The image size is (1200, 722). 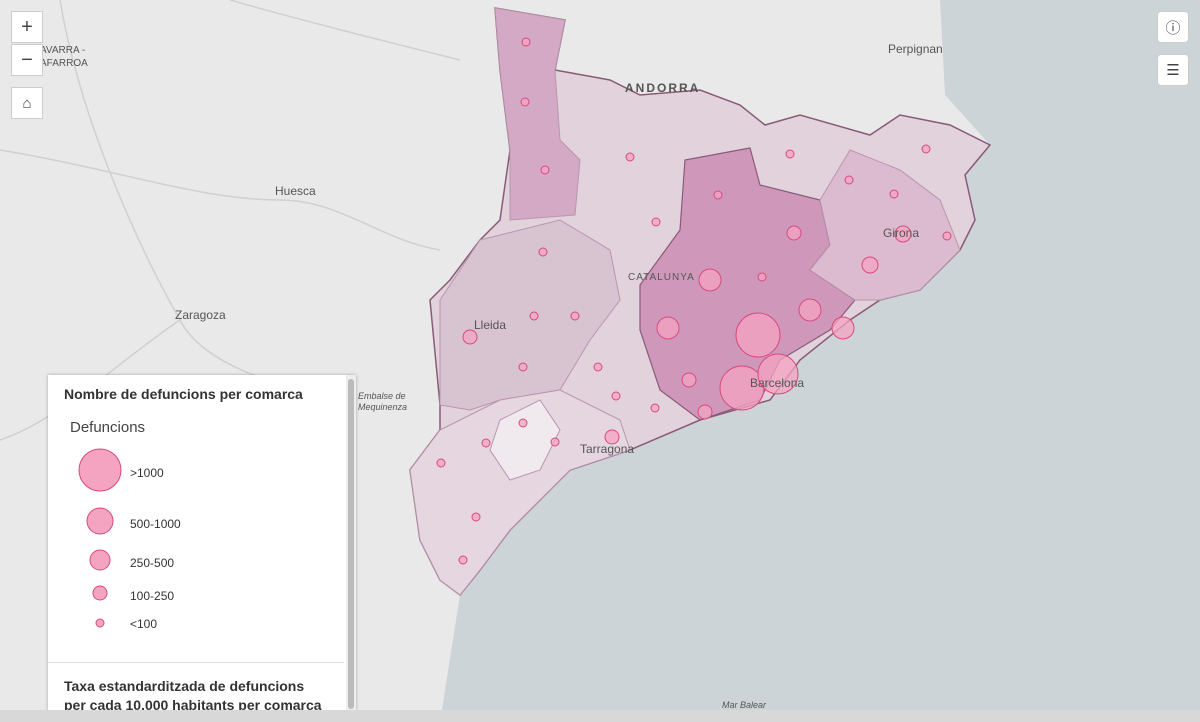 I want to click on scrollbar, so click(x=351, y=545).